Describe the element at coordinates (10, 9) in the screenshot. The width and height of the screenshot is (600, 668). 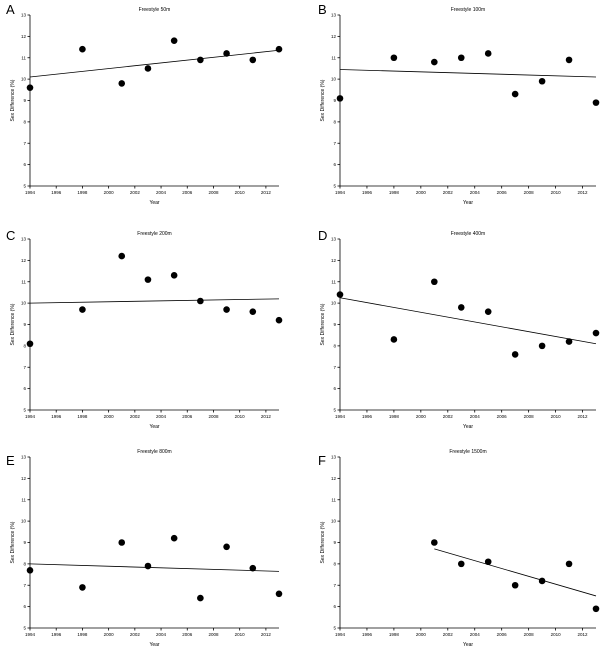
I see `panel-letter: A` at that location.